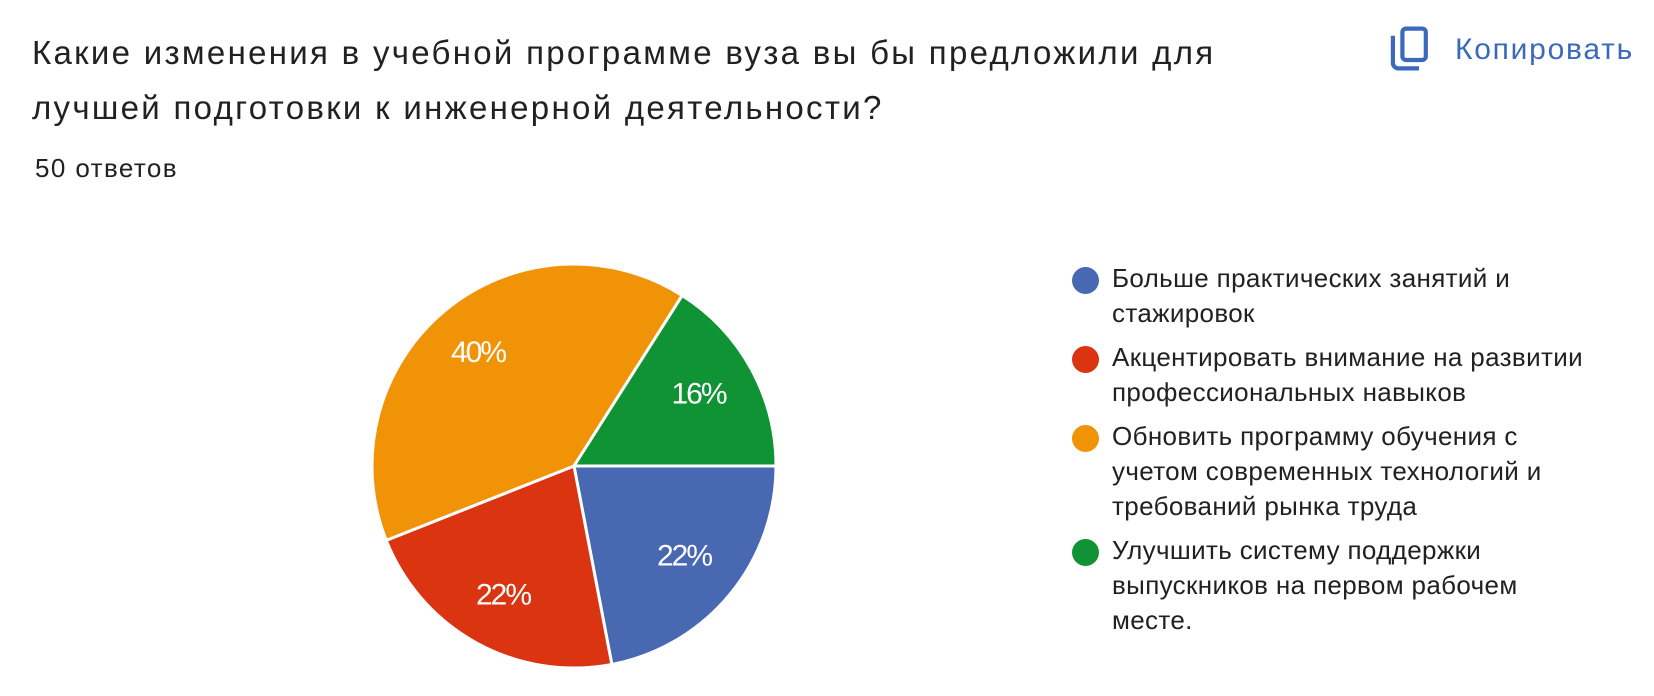 The width and height of the screenshot is (1654, 696). I want to click on svg-text: 40%, so click(477, 352).